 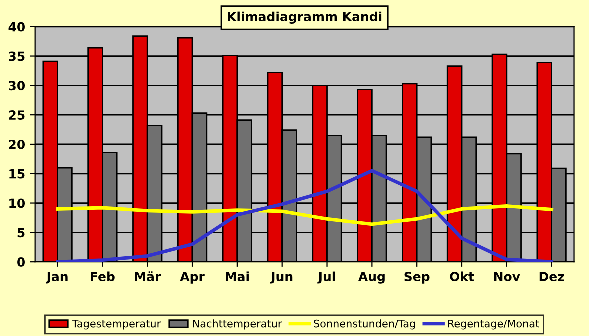 I want to click on x-tick-label: Jan, so click(x=57, y=278).